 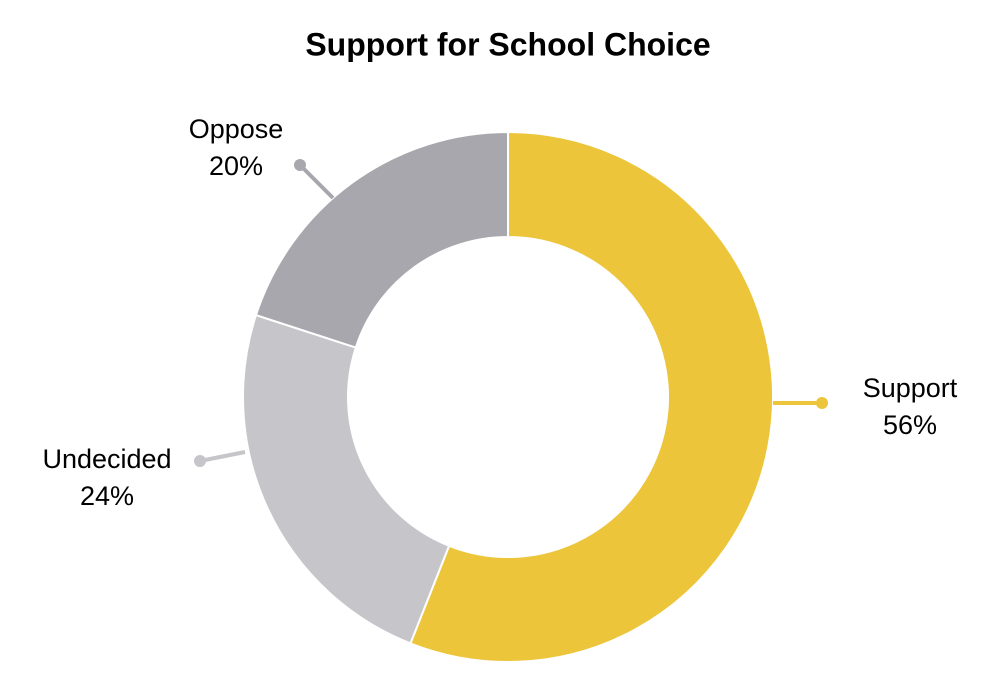 What do you see at coordinates (106, 459) in the screenshot?
I see `slice-label: Undecided` at bounding box center [106, 459].